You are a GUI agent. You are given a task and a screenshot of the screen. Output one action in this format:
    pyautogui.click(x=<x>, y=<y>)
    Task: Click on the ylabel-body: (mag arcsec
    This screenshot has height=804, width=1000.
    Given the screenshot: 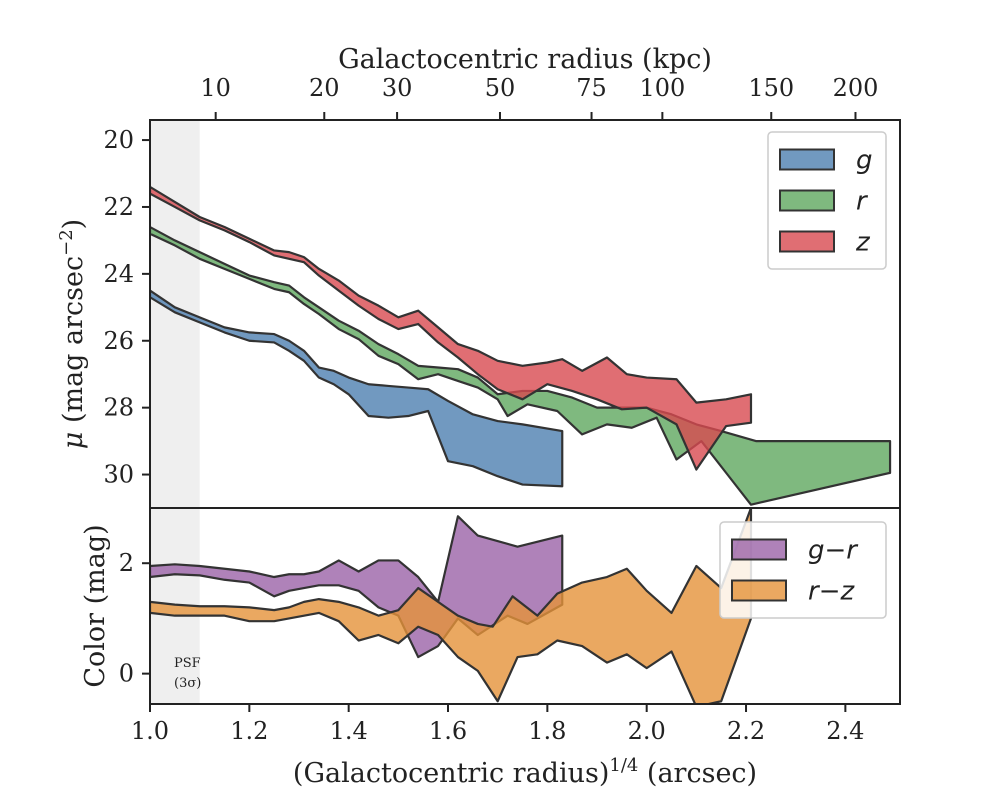 What is the action you would take?
    pyautogui.click(x=73, y=344)
    